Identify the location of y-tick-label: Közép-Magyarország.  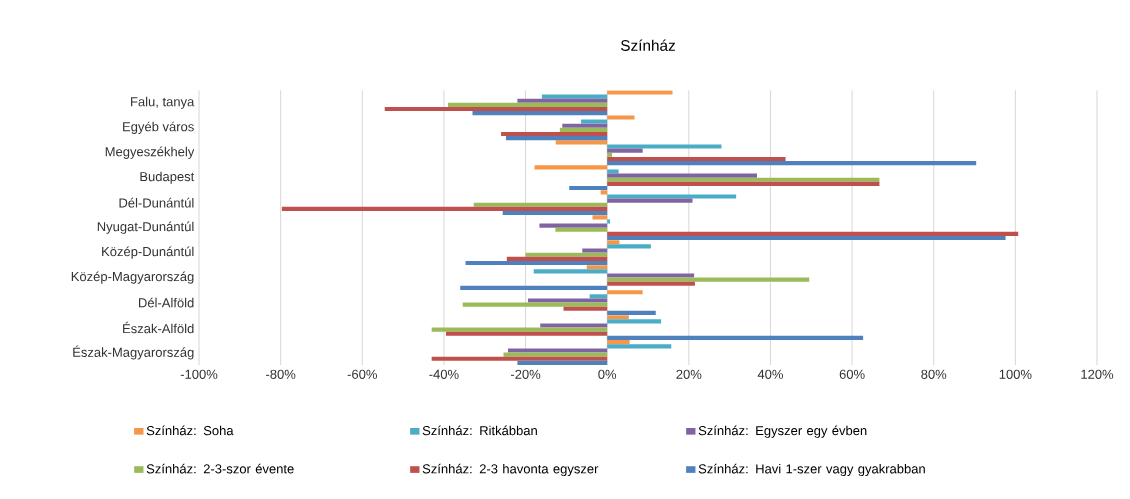
(132, 277).